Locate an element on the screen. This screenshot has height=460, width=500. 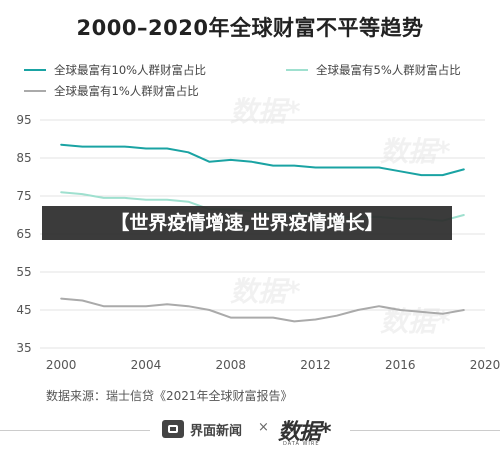
x-tick-label: 2004 is located at coordinates (146, 365).